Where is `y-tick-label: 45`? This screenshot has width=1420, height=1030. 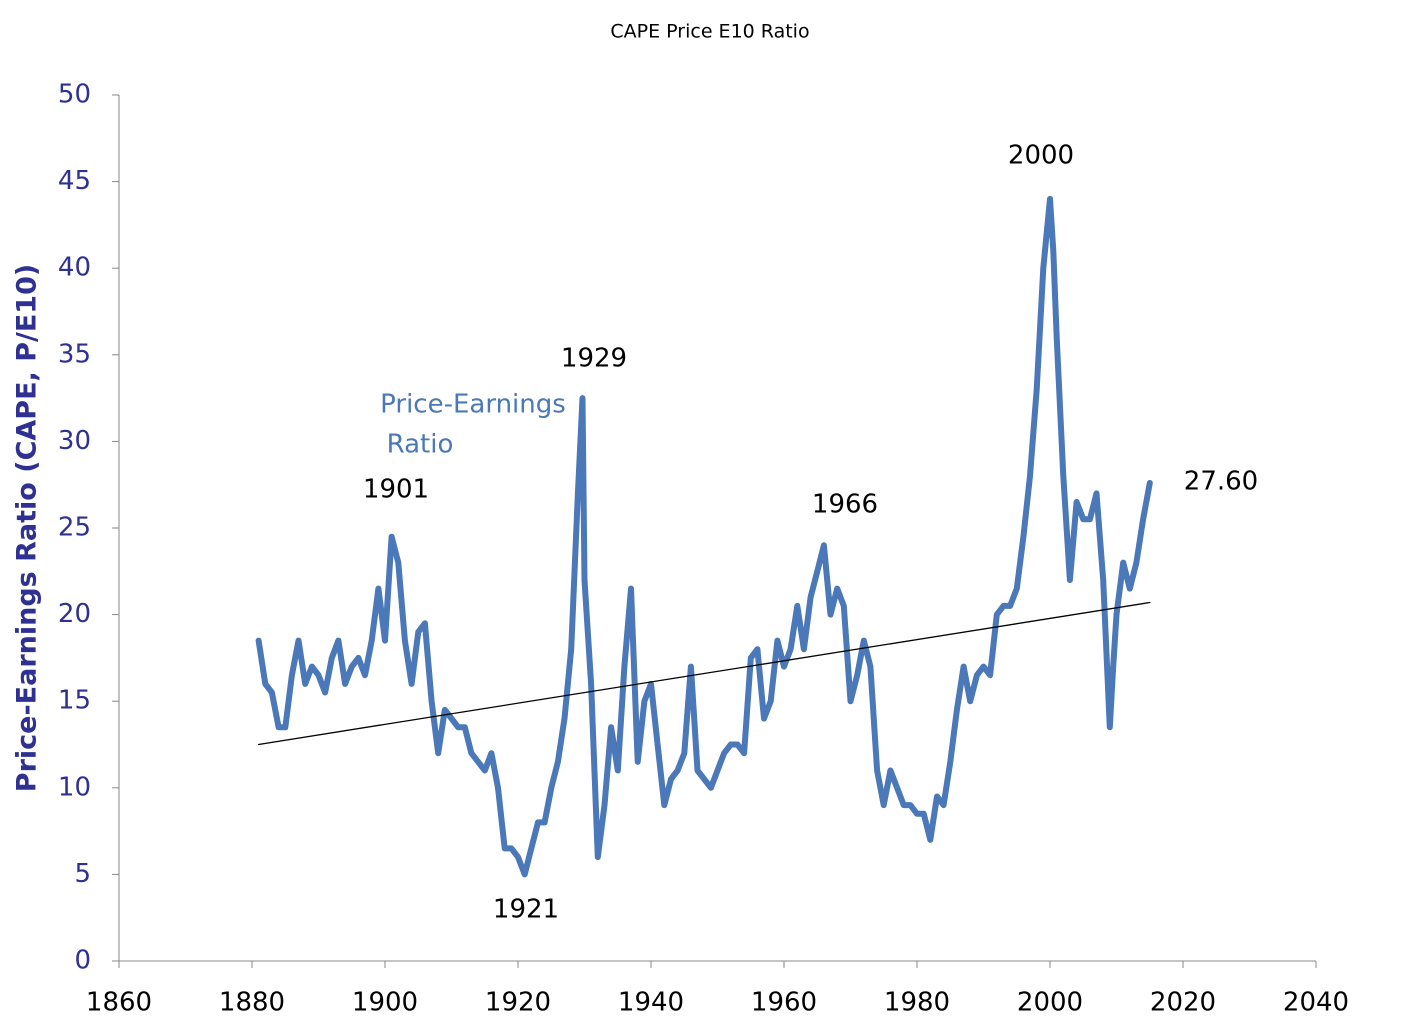 y-tick-label: 45 is located at coordinates (74, 181).